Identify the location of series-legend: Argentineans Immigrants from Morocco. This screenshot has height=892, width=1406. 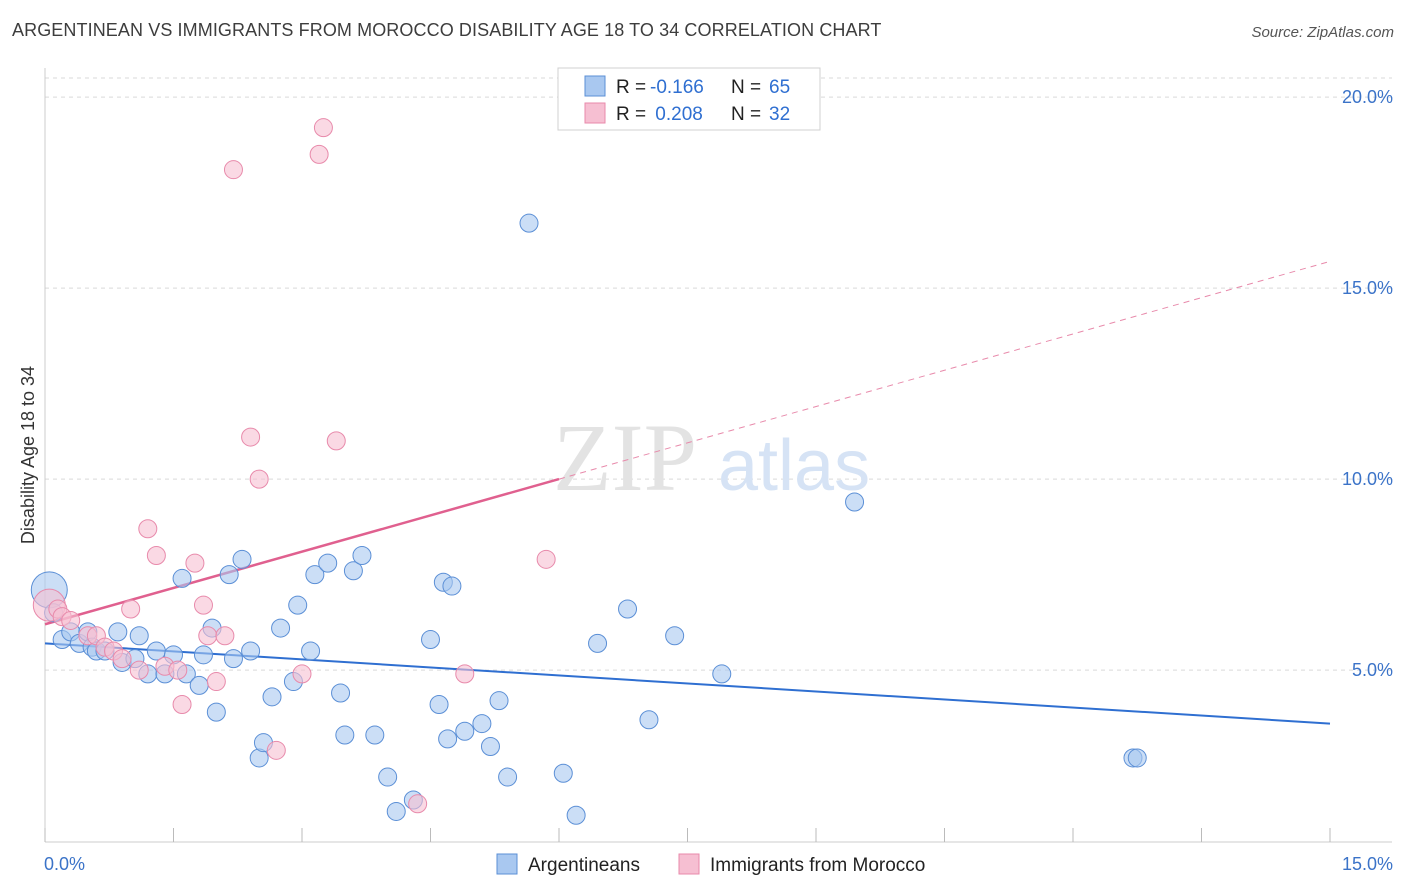
(710, 864).